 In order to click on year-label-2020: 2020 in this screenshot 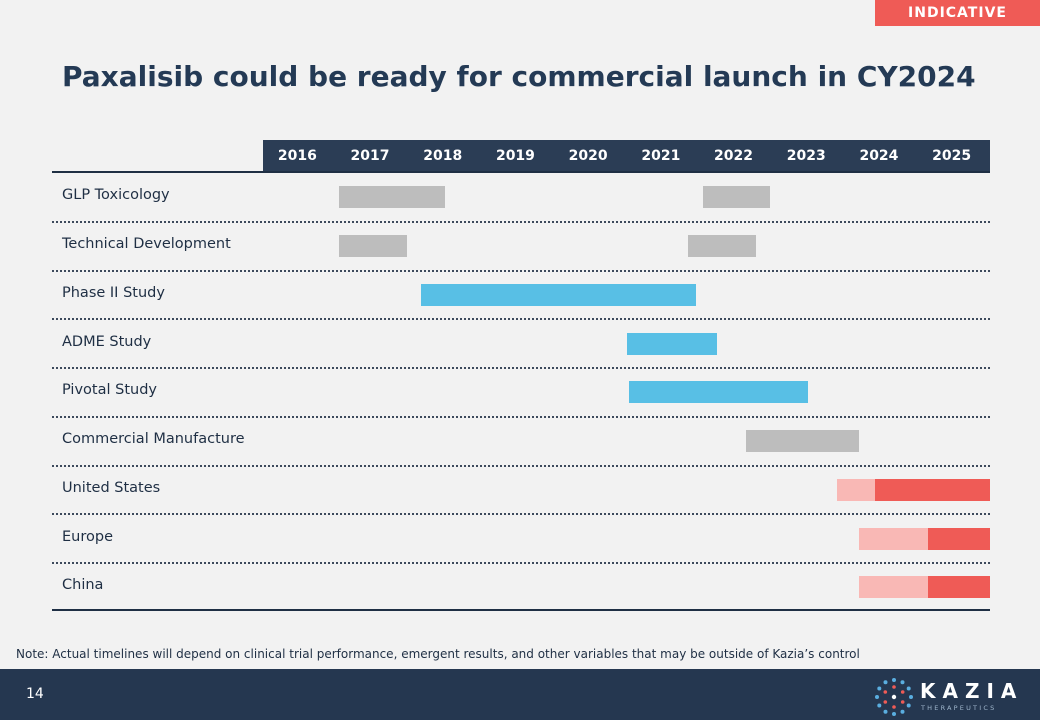, I will do `click(588, 156)`.